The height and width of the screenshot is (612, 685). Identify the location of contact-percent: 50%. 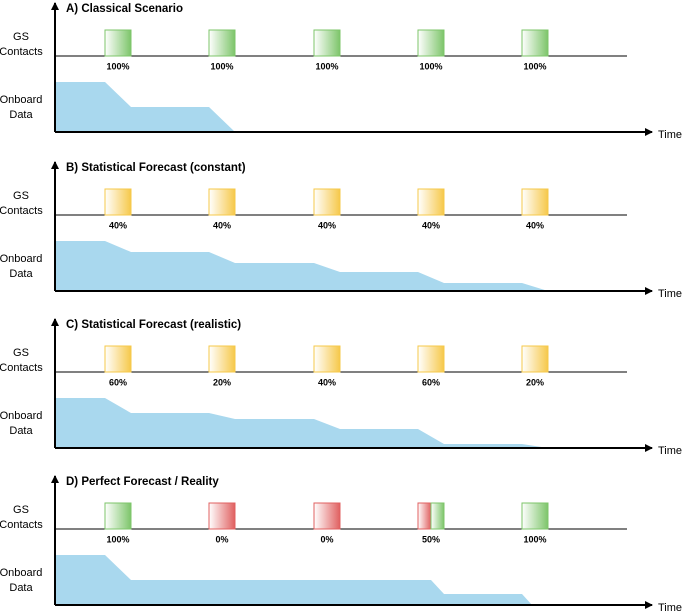
(431, 539).